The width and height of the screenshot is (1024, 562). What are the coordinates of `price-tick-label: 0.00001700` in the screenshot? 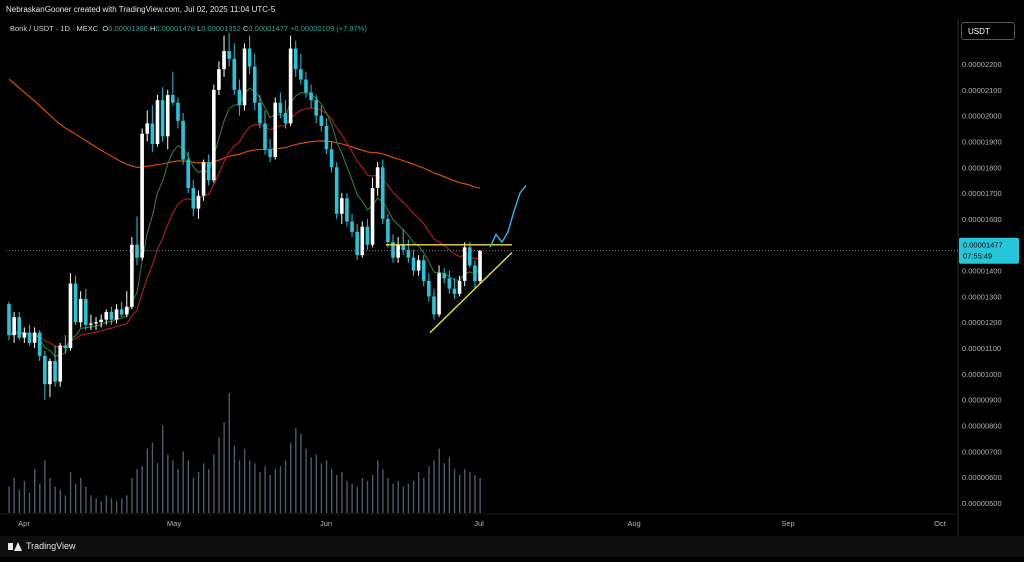 It's located at (982, 193).